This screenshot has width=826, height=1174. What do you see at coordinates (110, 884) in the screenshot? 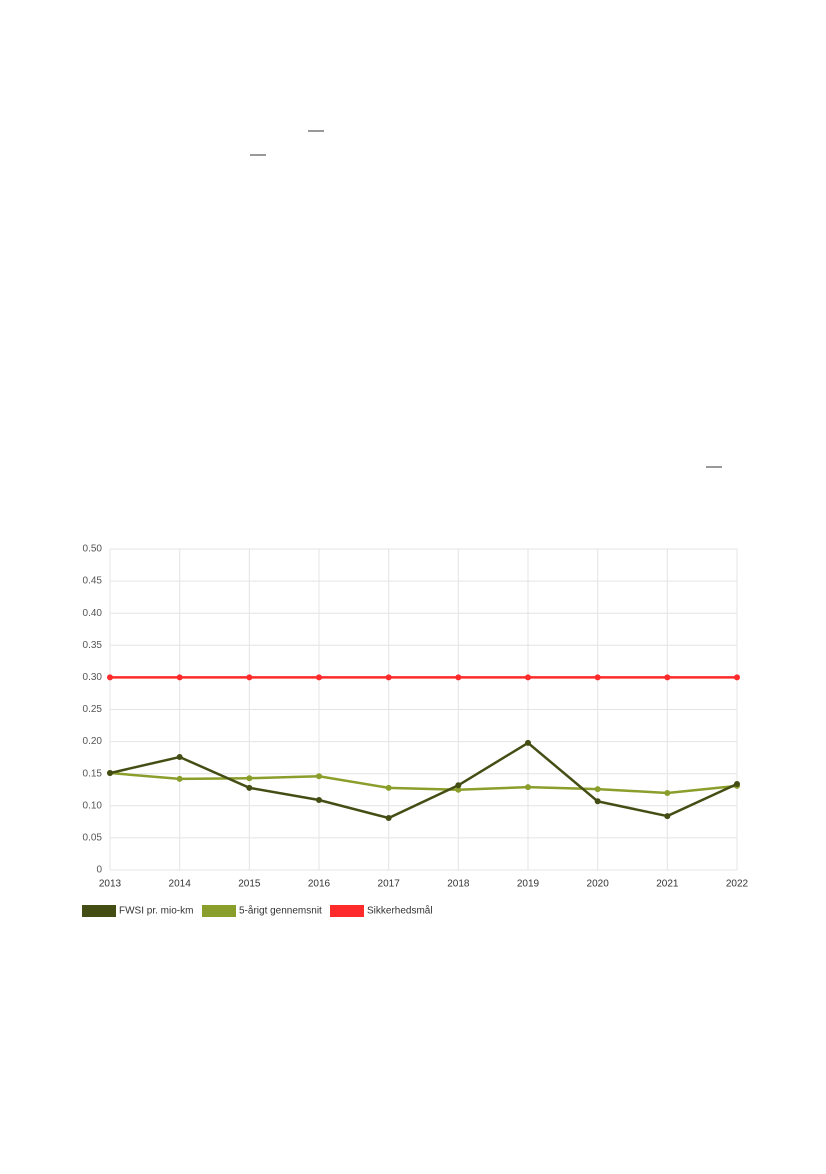
I see `x-tick-label: 2013` at bounding box center [110, 884].